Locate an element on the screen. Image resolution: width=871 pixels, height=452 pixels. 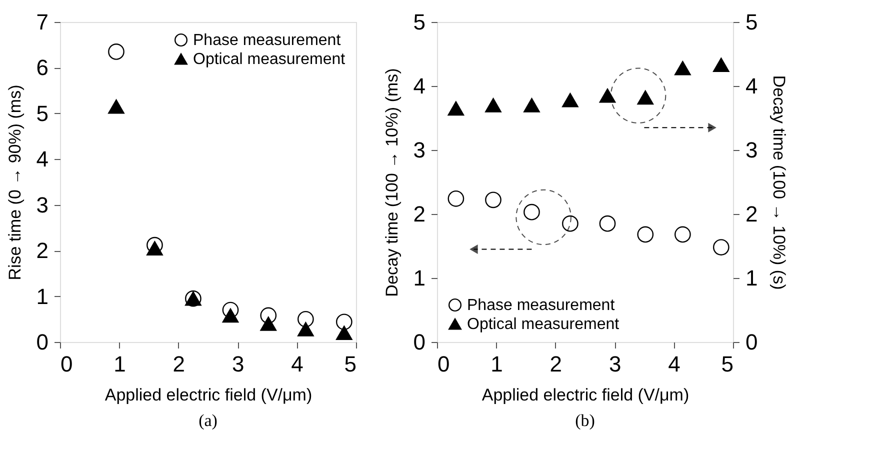
y2-tick-label: 5 is located at coordinates (752, 22).